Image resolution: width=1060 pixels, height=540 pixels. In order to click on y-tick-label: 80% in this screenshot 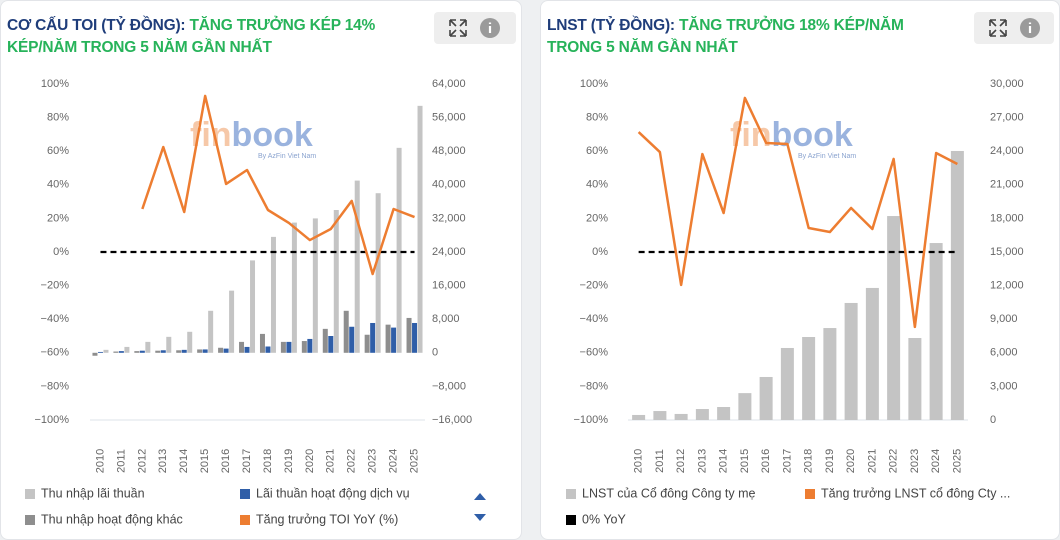, I will do `click(58, 118)`.